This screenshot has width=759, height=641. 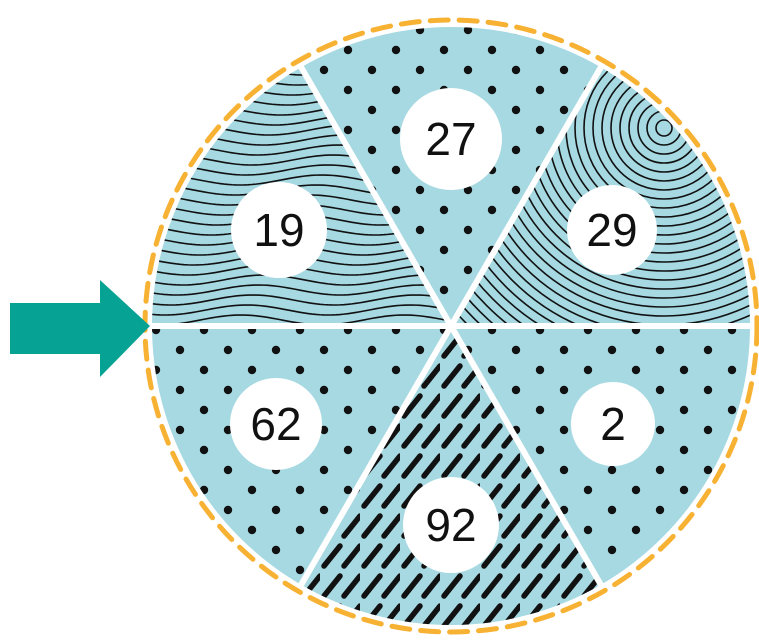 I want to click on sector-label-upper-left: 19, so click(x=279, y=230).